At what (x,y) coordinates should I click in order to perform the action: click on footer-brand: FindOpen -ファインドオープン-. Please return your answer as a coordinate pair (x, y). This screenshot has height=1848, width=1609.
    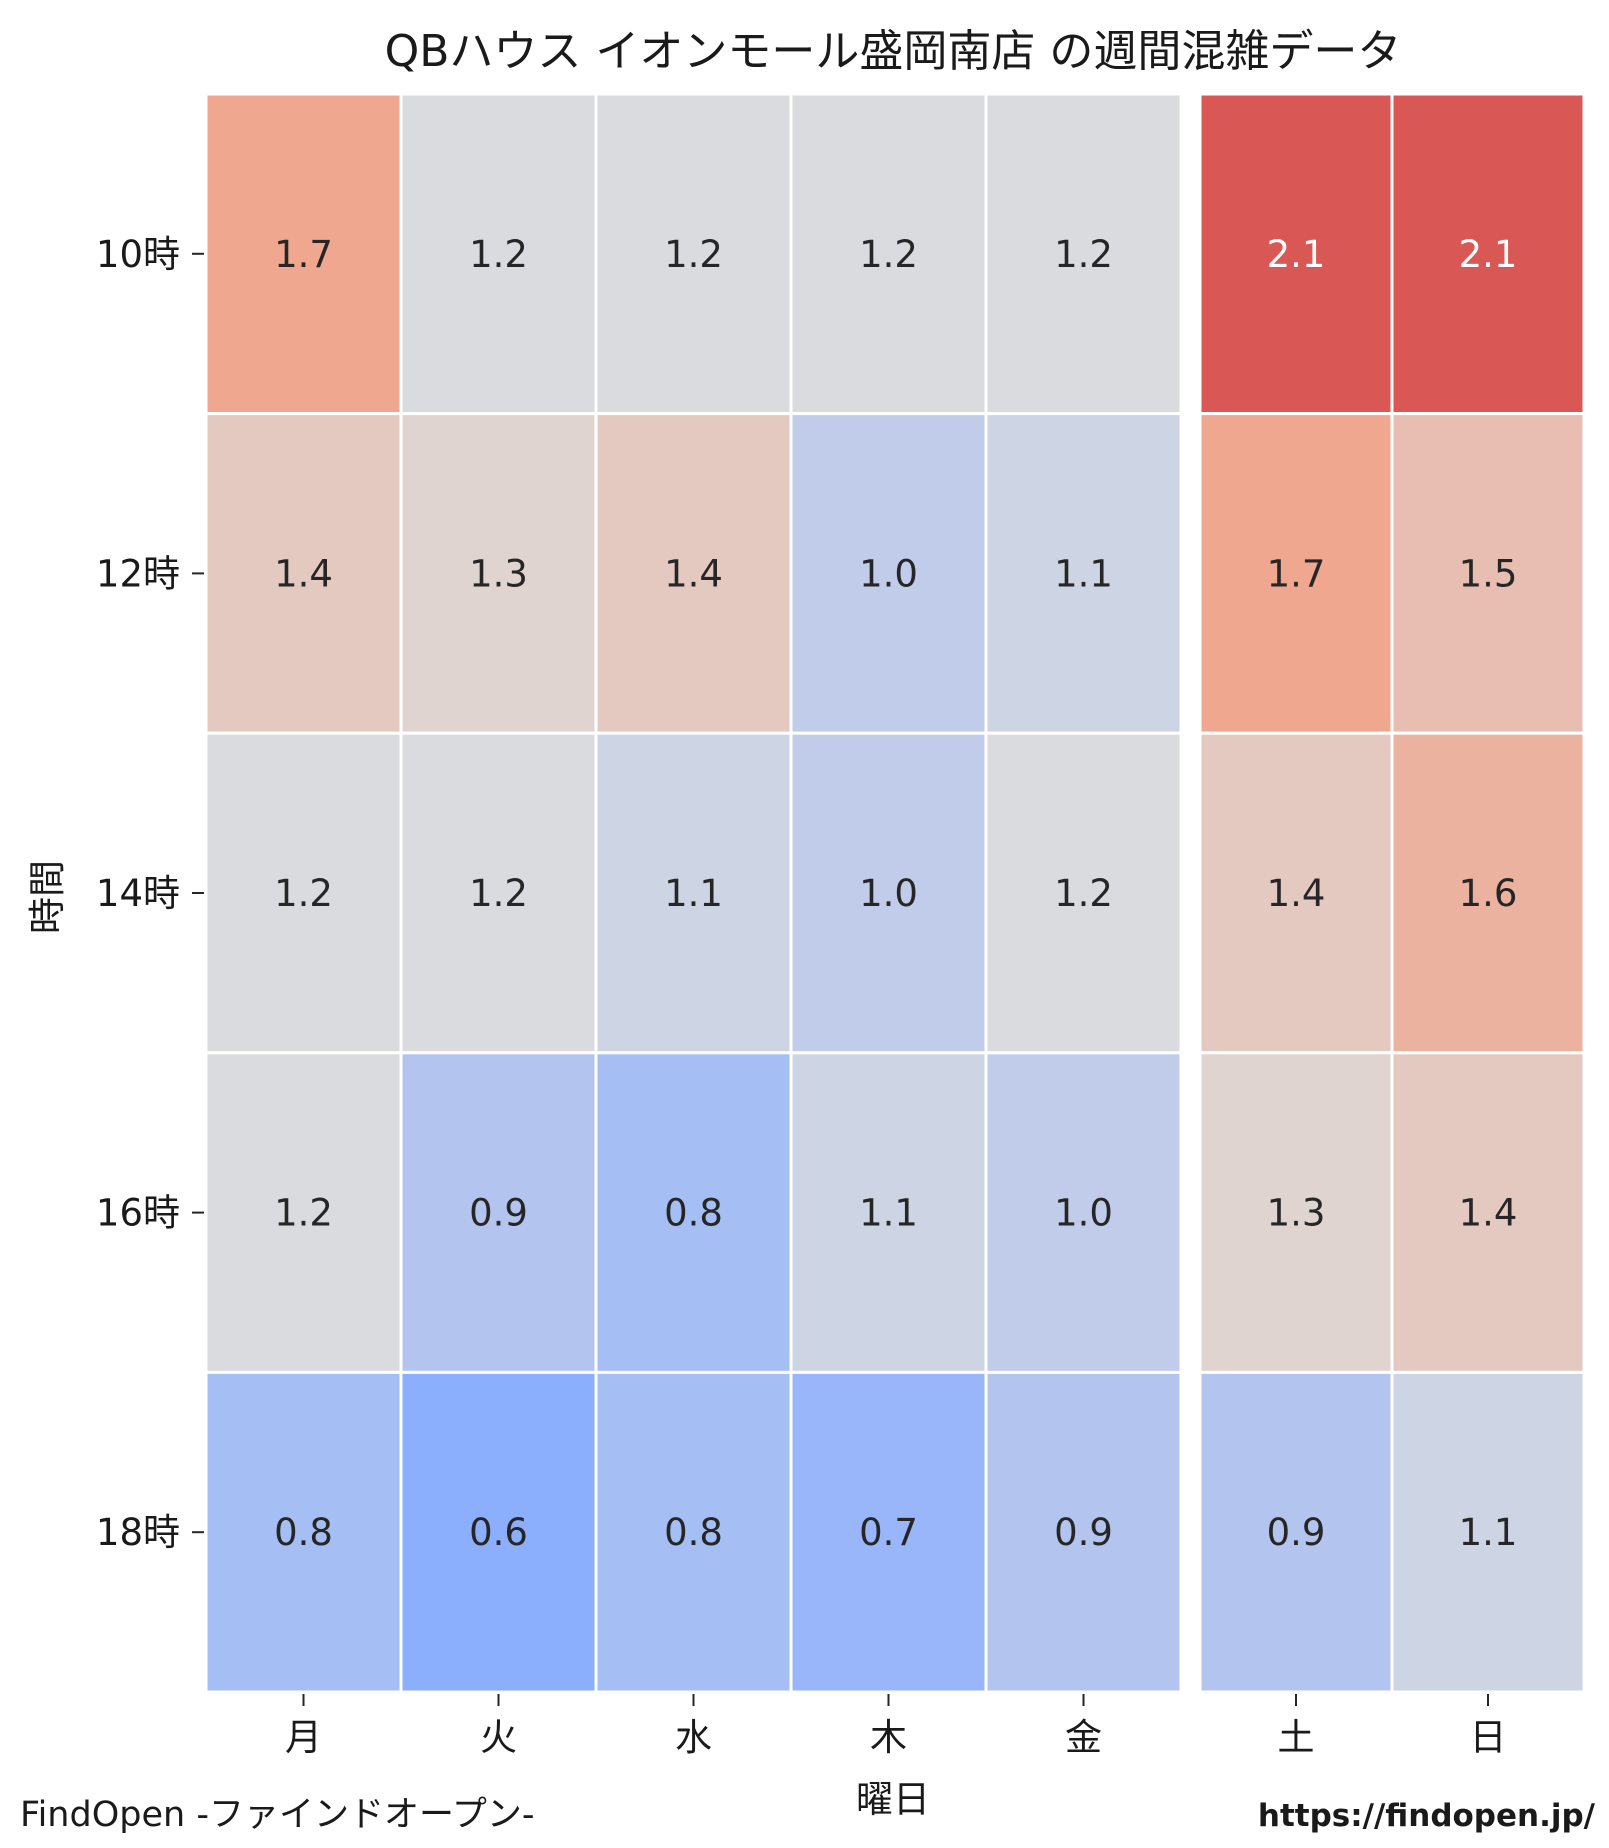
    Looking at the image, I should click on (277, 1815).